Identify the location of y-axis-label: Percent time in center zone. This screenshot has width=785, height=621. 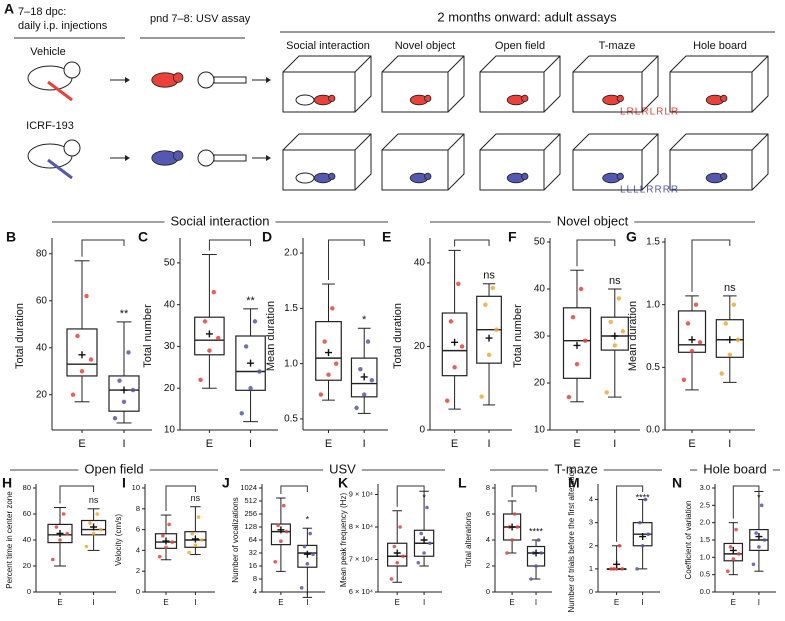
(9, 540).